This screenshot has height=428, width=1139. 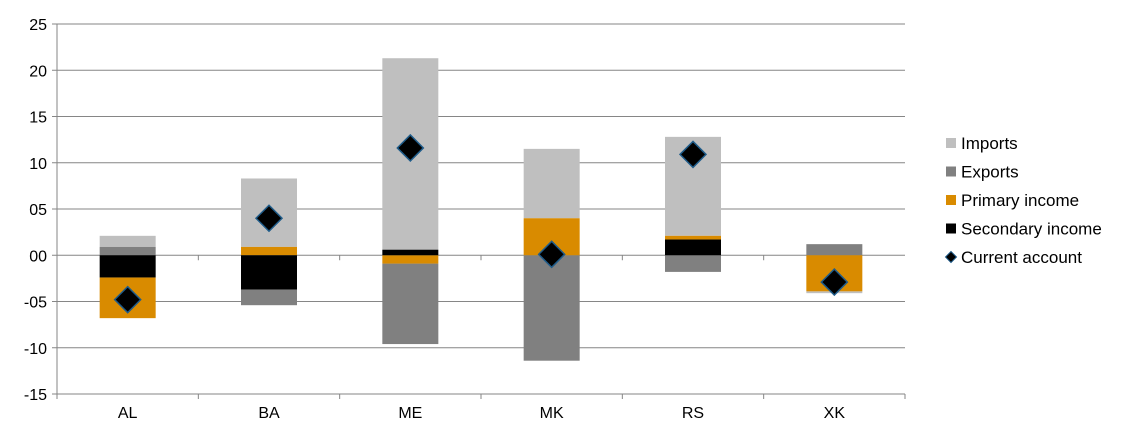 What do you see at coordinates (35, 349) in the screenshot?
I see `y-tick-label: -10` at bounding box center [35, 349].